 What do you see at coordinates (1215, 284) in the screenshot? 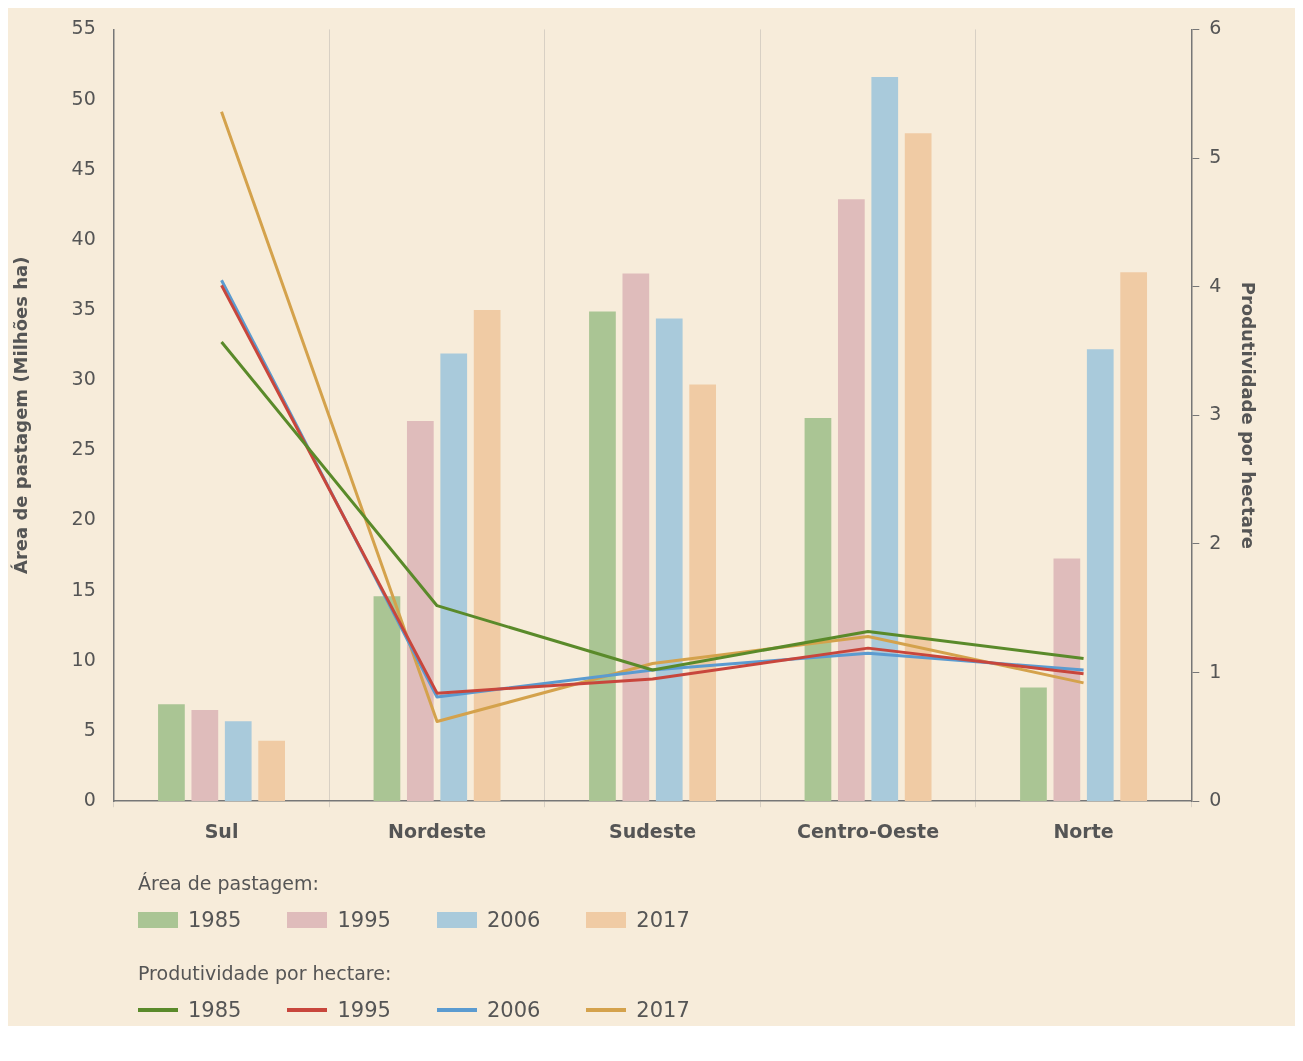
I see `y2-tick-label: 4` at bounding box center [1215, 284].